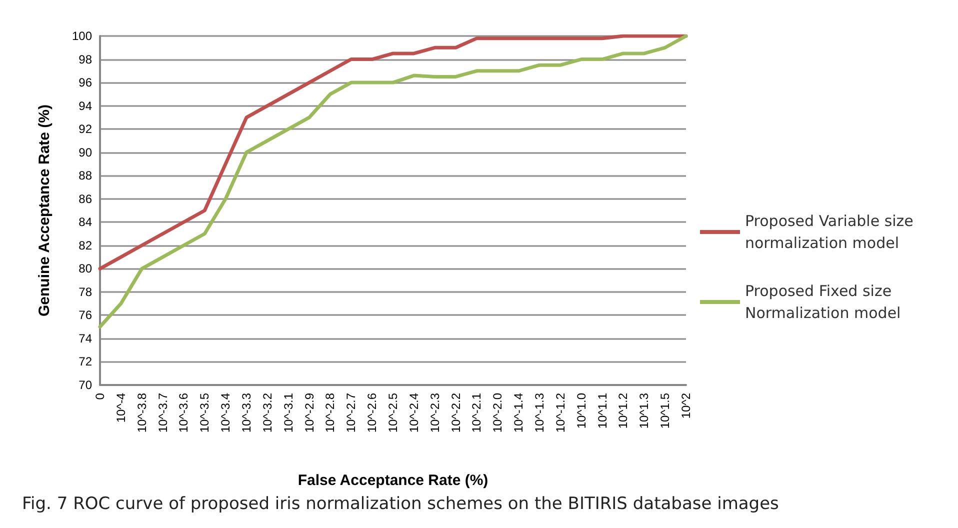  I want to click on x-tick-label: 10^-2.5, so click(393, 412).